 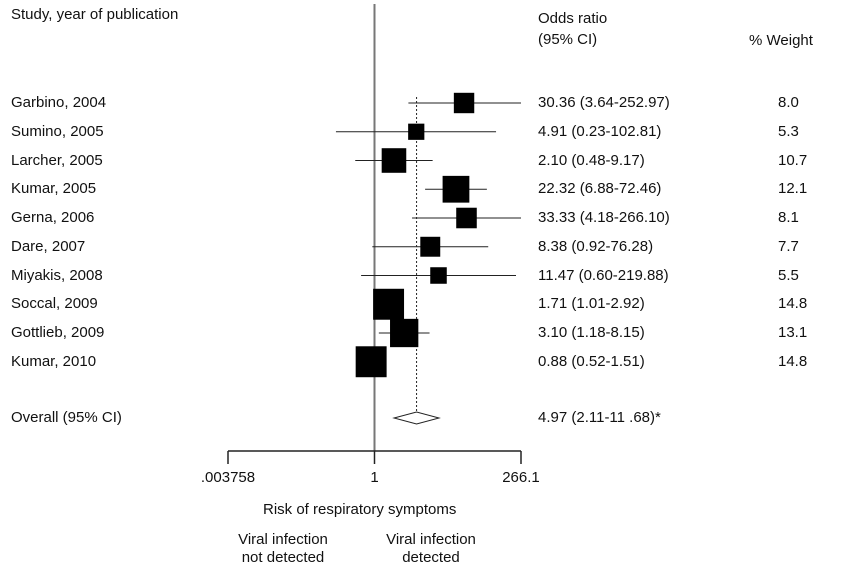 What do you see at coordinates (604, 217) in the screenshot?
I see `odds-ratio-text: 33.33 (4.18-266.10)` at bounding box center [604, 217].